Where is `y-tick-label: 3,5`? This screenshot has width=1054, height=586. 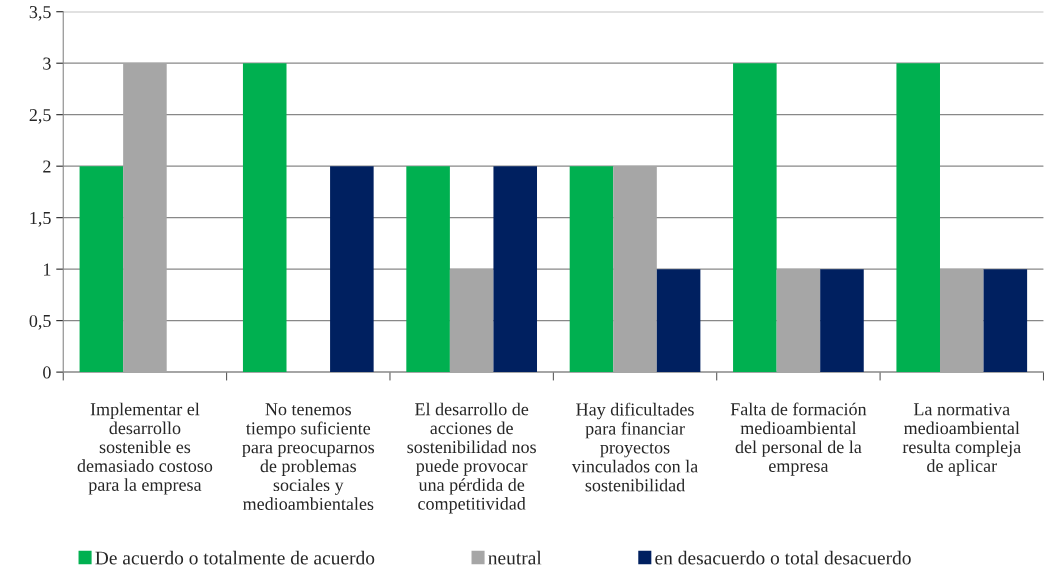
y-tick-label: 3,5 is located at coordinates (40, 13).